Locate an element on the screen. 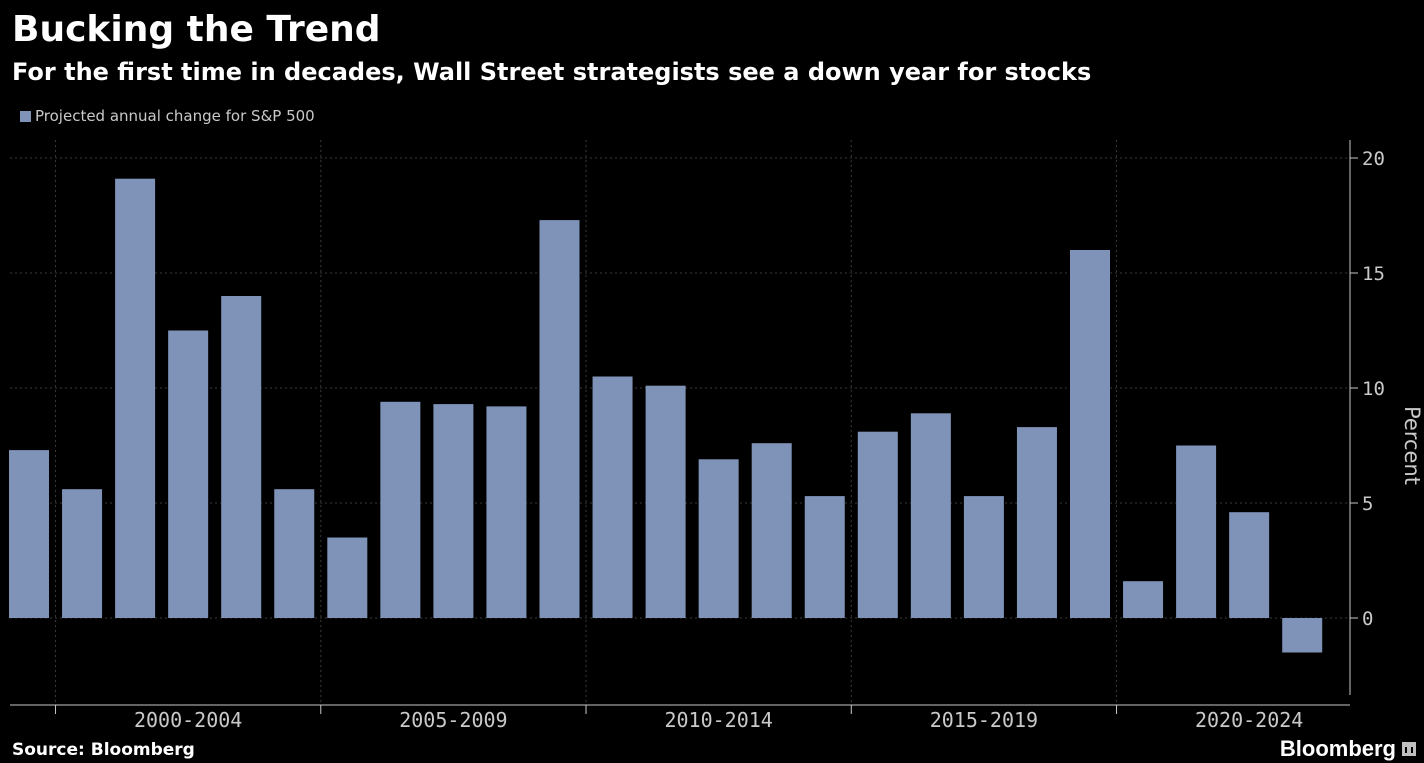 The image size is (1424, 763). chart-title: Bucking the Trend is located at coordinates (196, 29).